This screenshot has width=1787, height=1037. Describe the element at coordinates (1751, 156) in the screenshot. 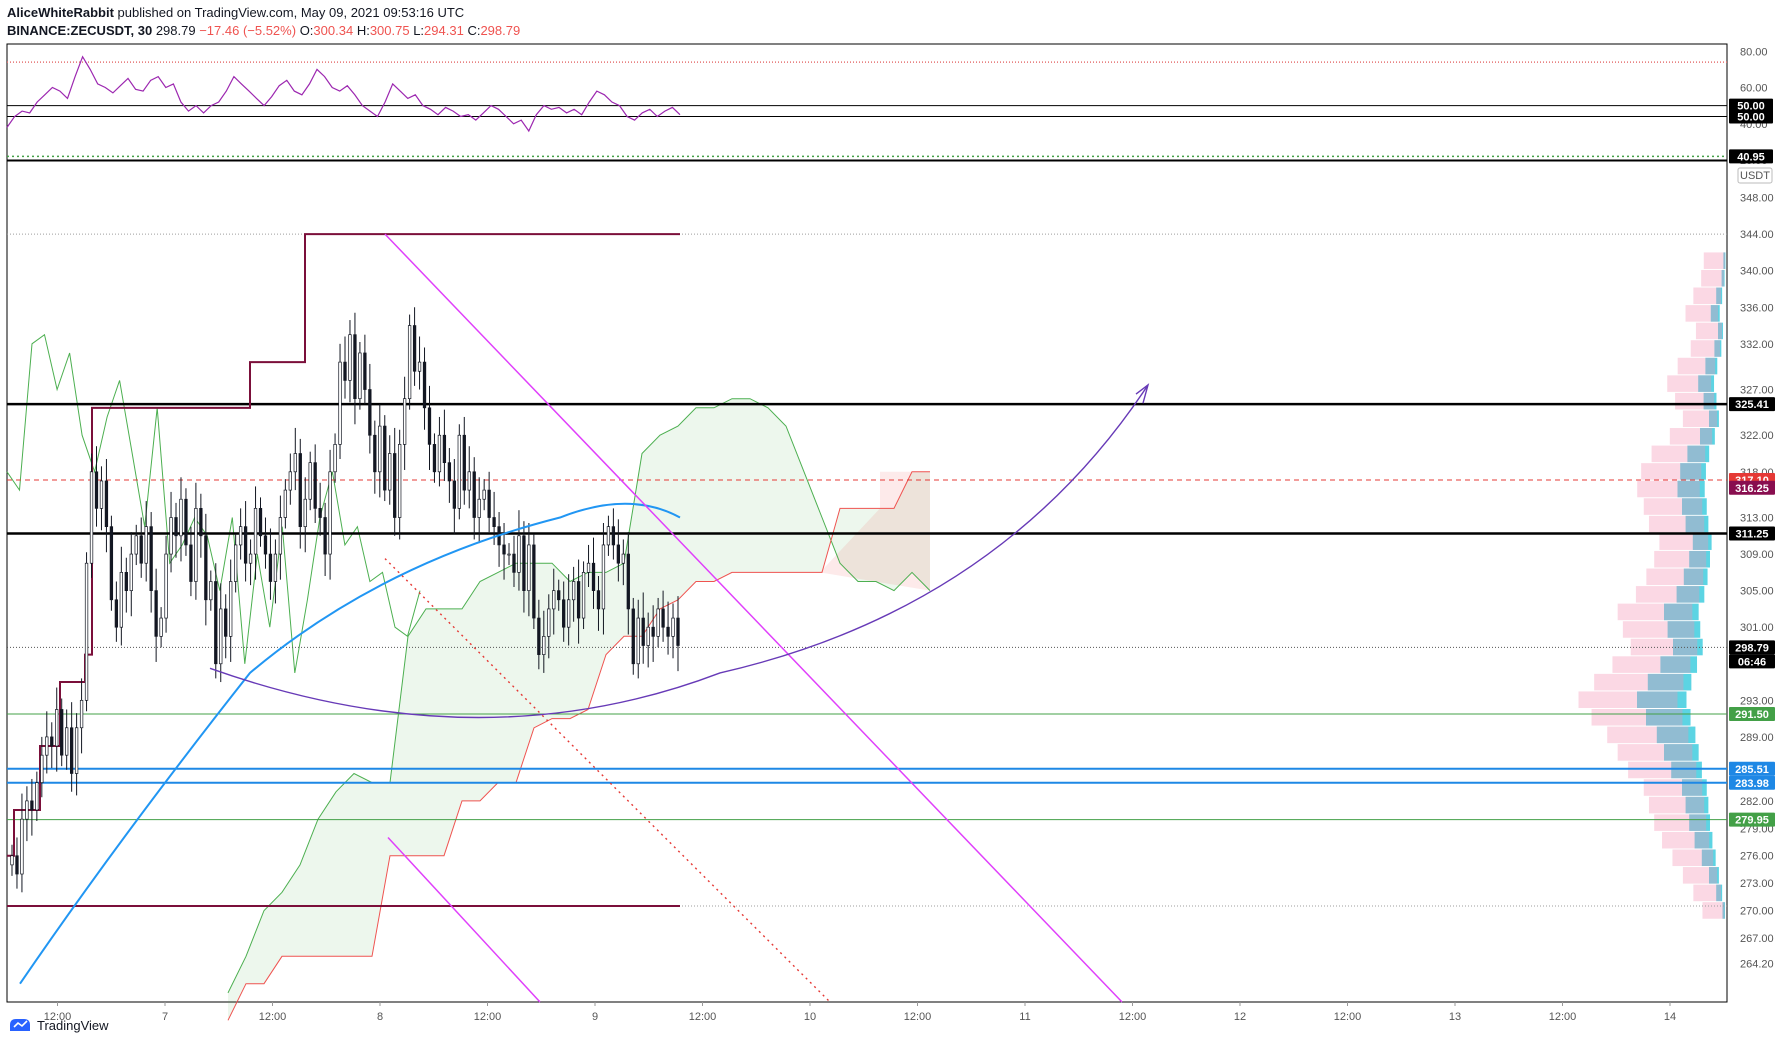

I see `rsi-level-tag` at that location.